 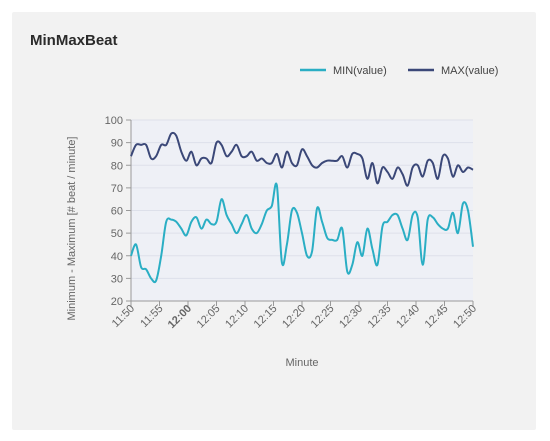 What do you see at coordinates (294, 317) in the screenshot?
I see `x-tick-label: 12:20` at bounding box center [294, 317].